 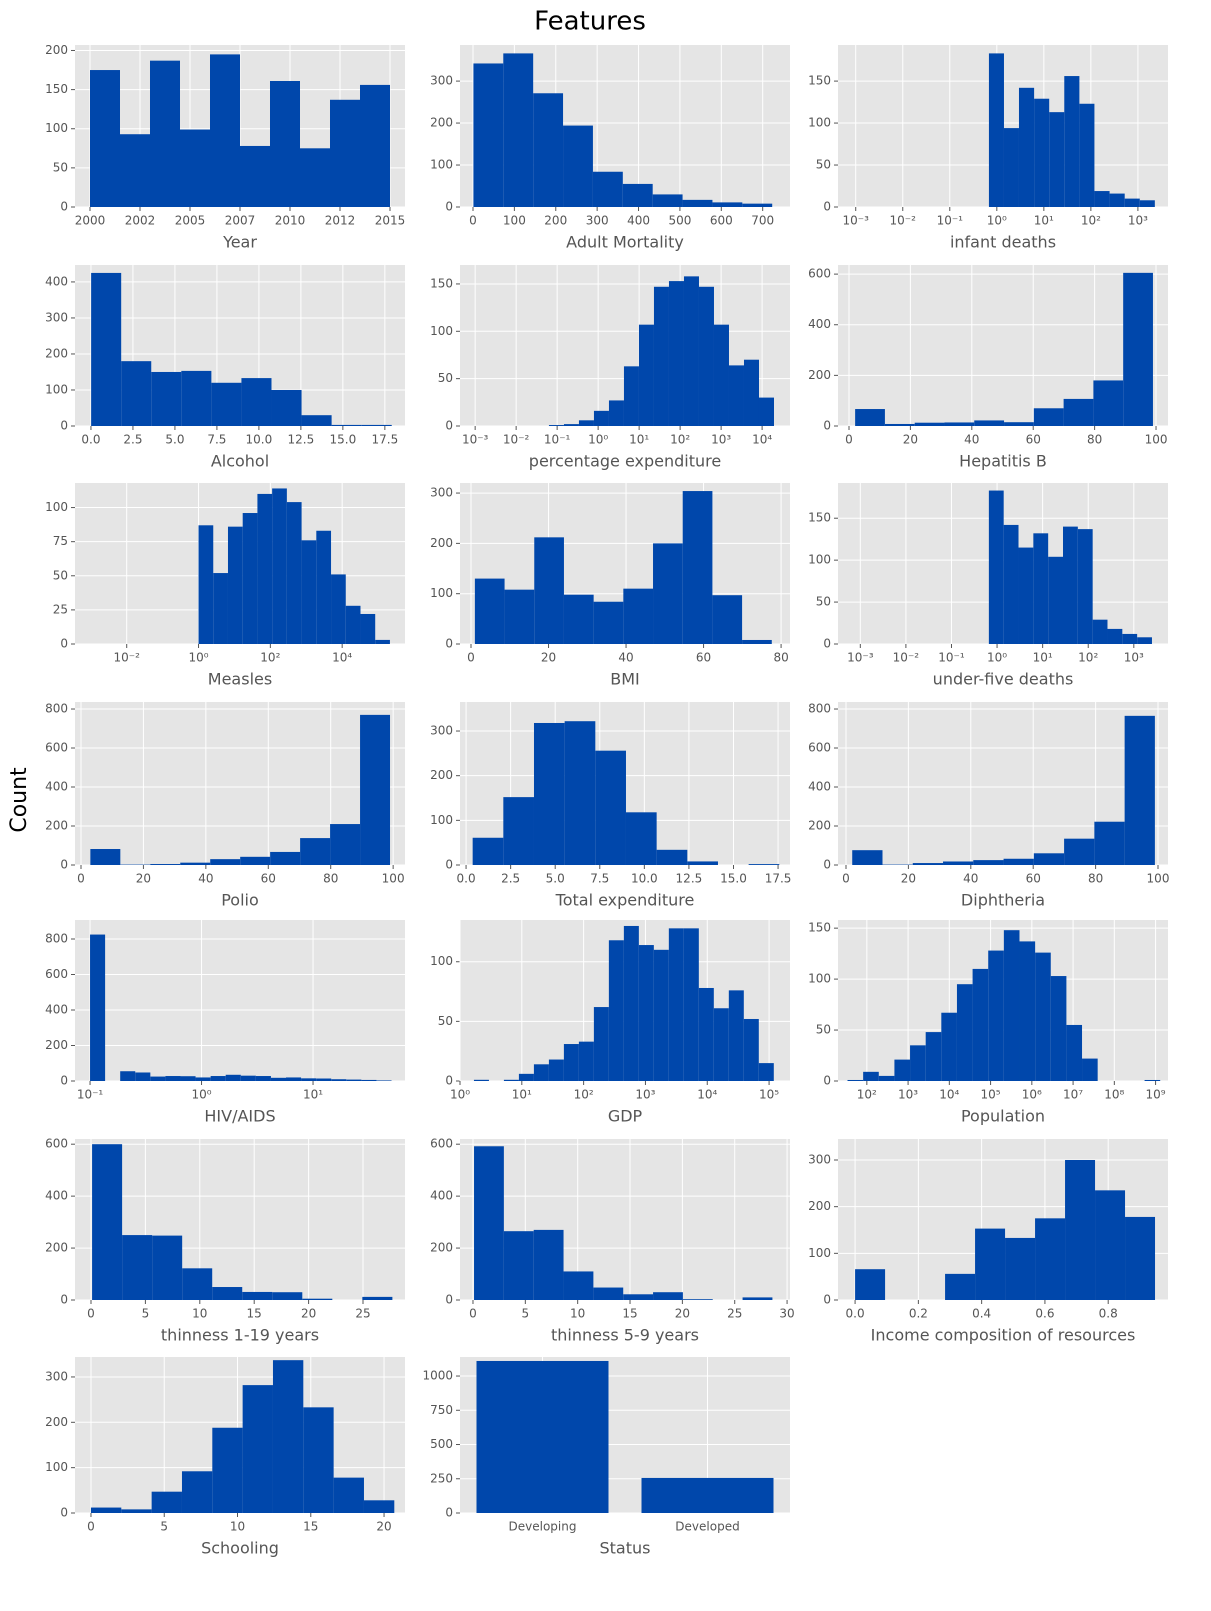 What do you see at coordinates (174, 440) in the screenshot?
I see `x-tick-label: 5.0` at bounding box center [174, 440].